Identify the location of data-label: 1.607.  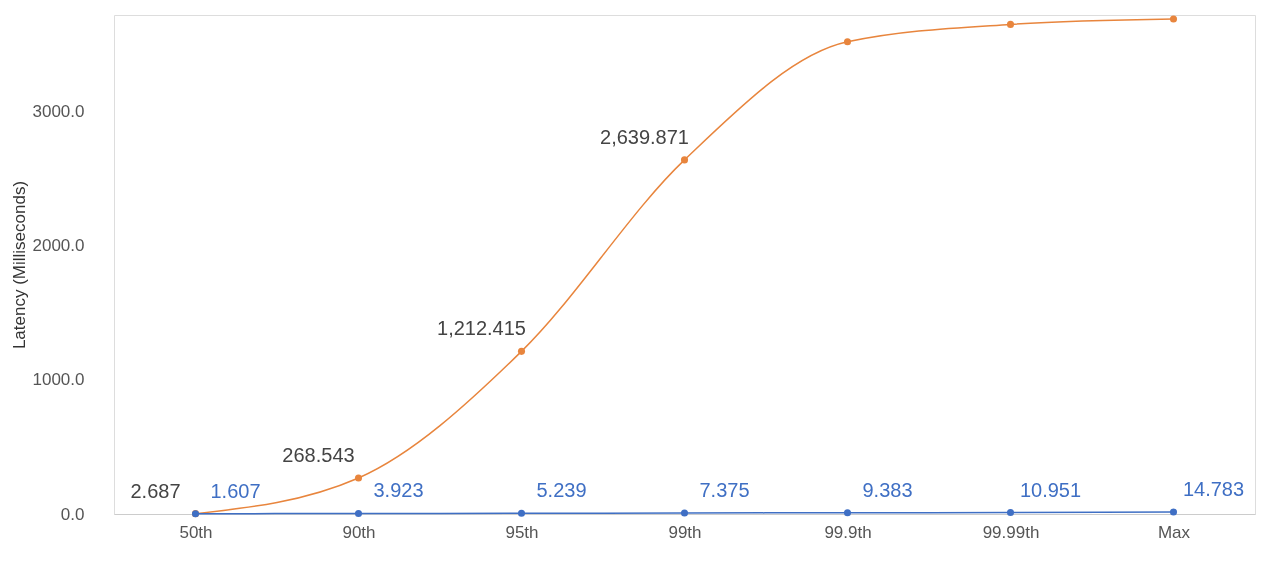
(235, 490).